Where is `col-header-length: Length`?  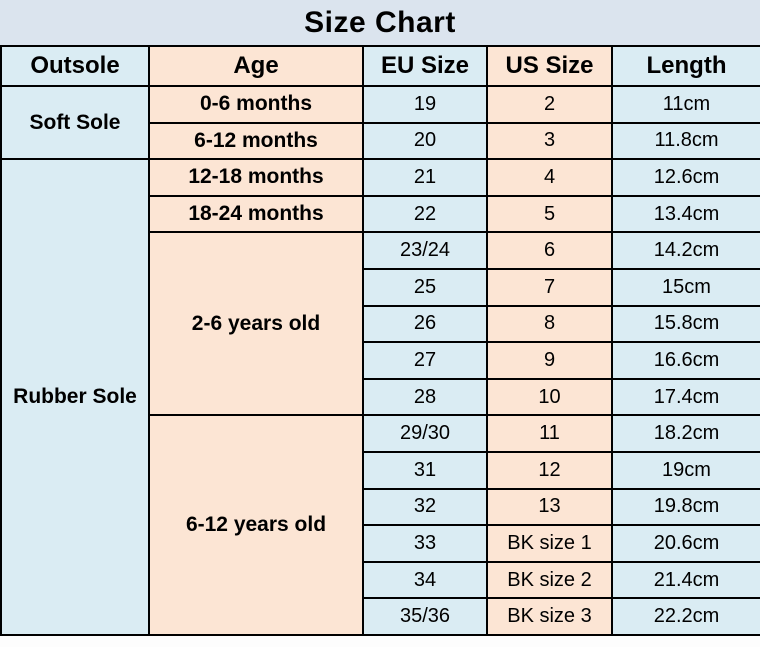 col-header-length: Length is located at coordinates (685, 66).